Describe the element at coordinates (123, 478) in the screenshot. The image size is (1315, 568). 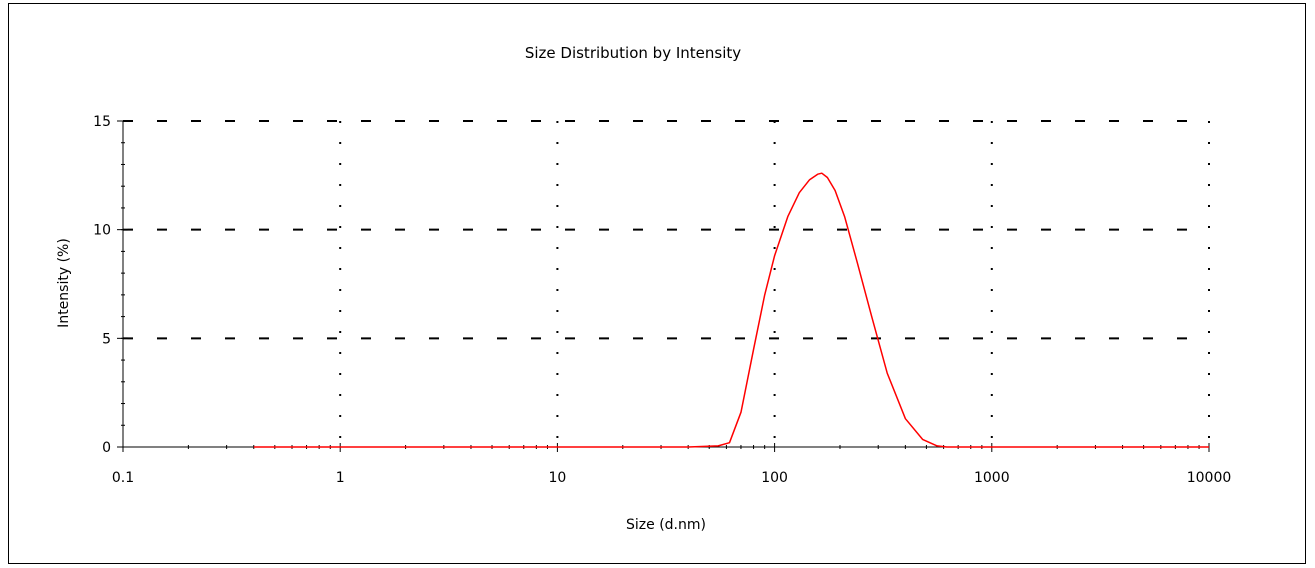
I see `x-tick-label: 0.1` at that location.